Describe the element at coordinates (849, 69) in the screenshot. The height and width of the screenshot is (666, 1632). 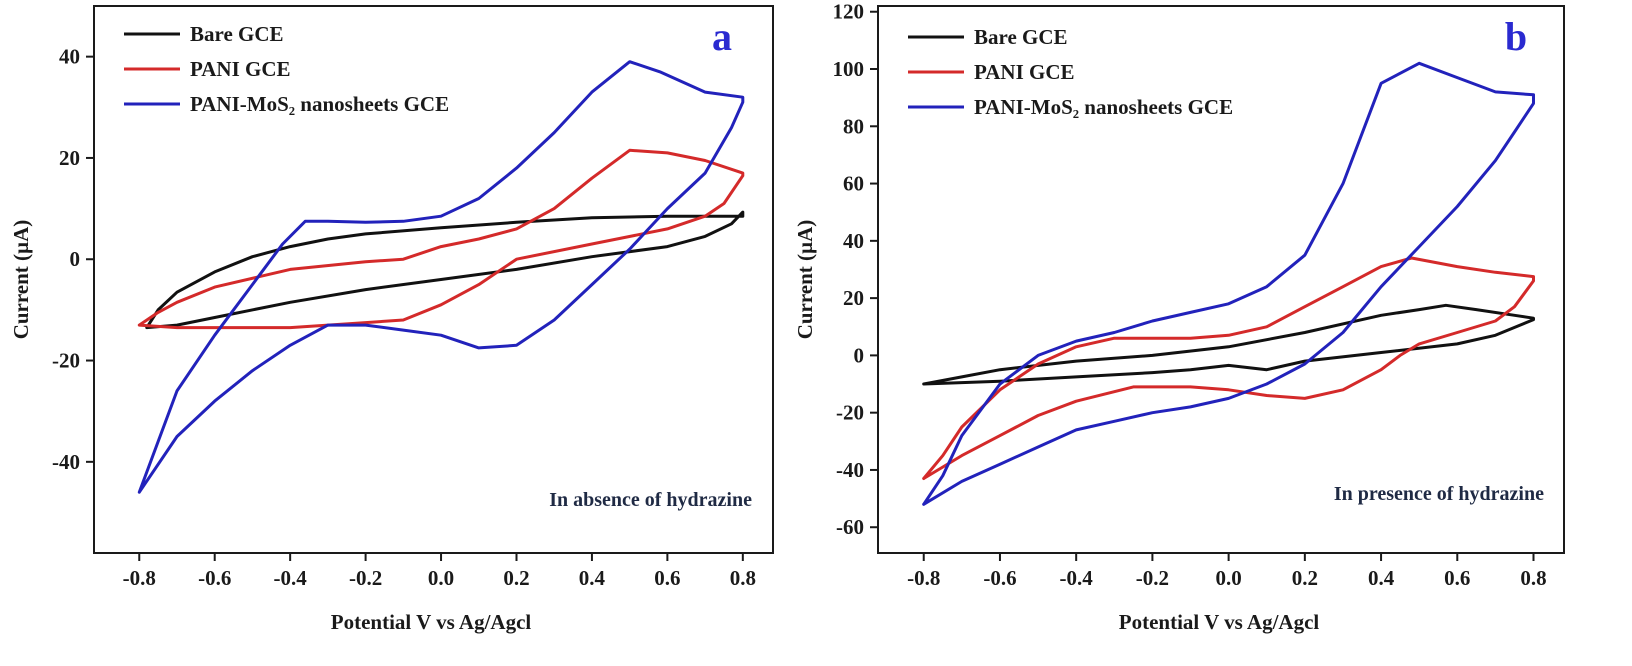
I see `y-tick-label: 100` at that location.